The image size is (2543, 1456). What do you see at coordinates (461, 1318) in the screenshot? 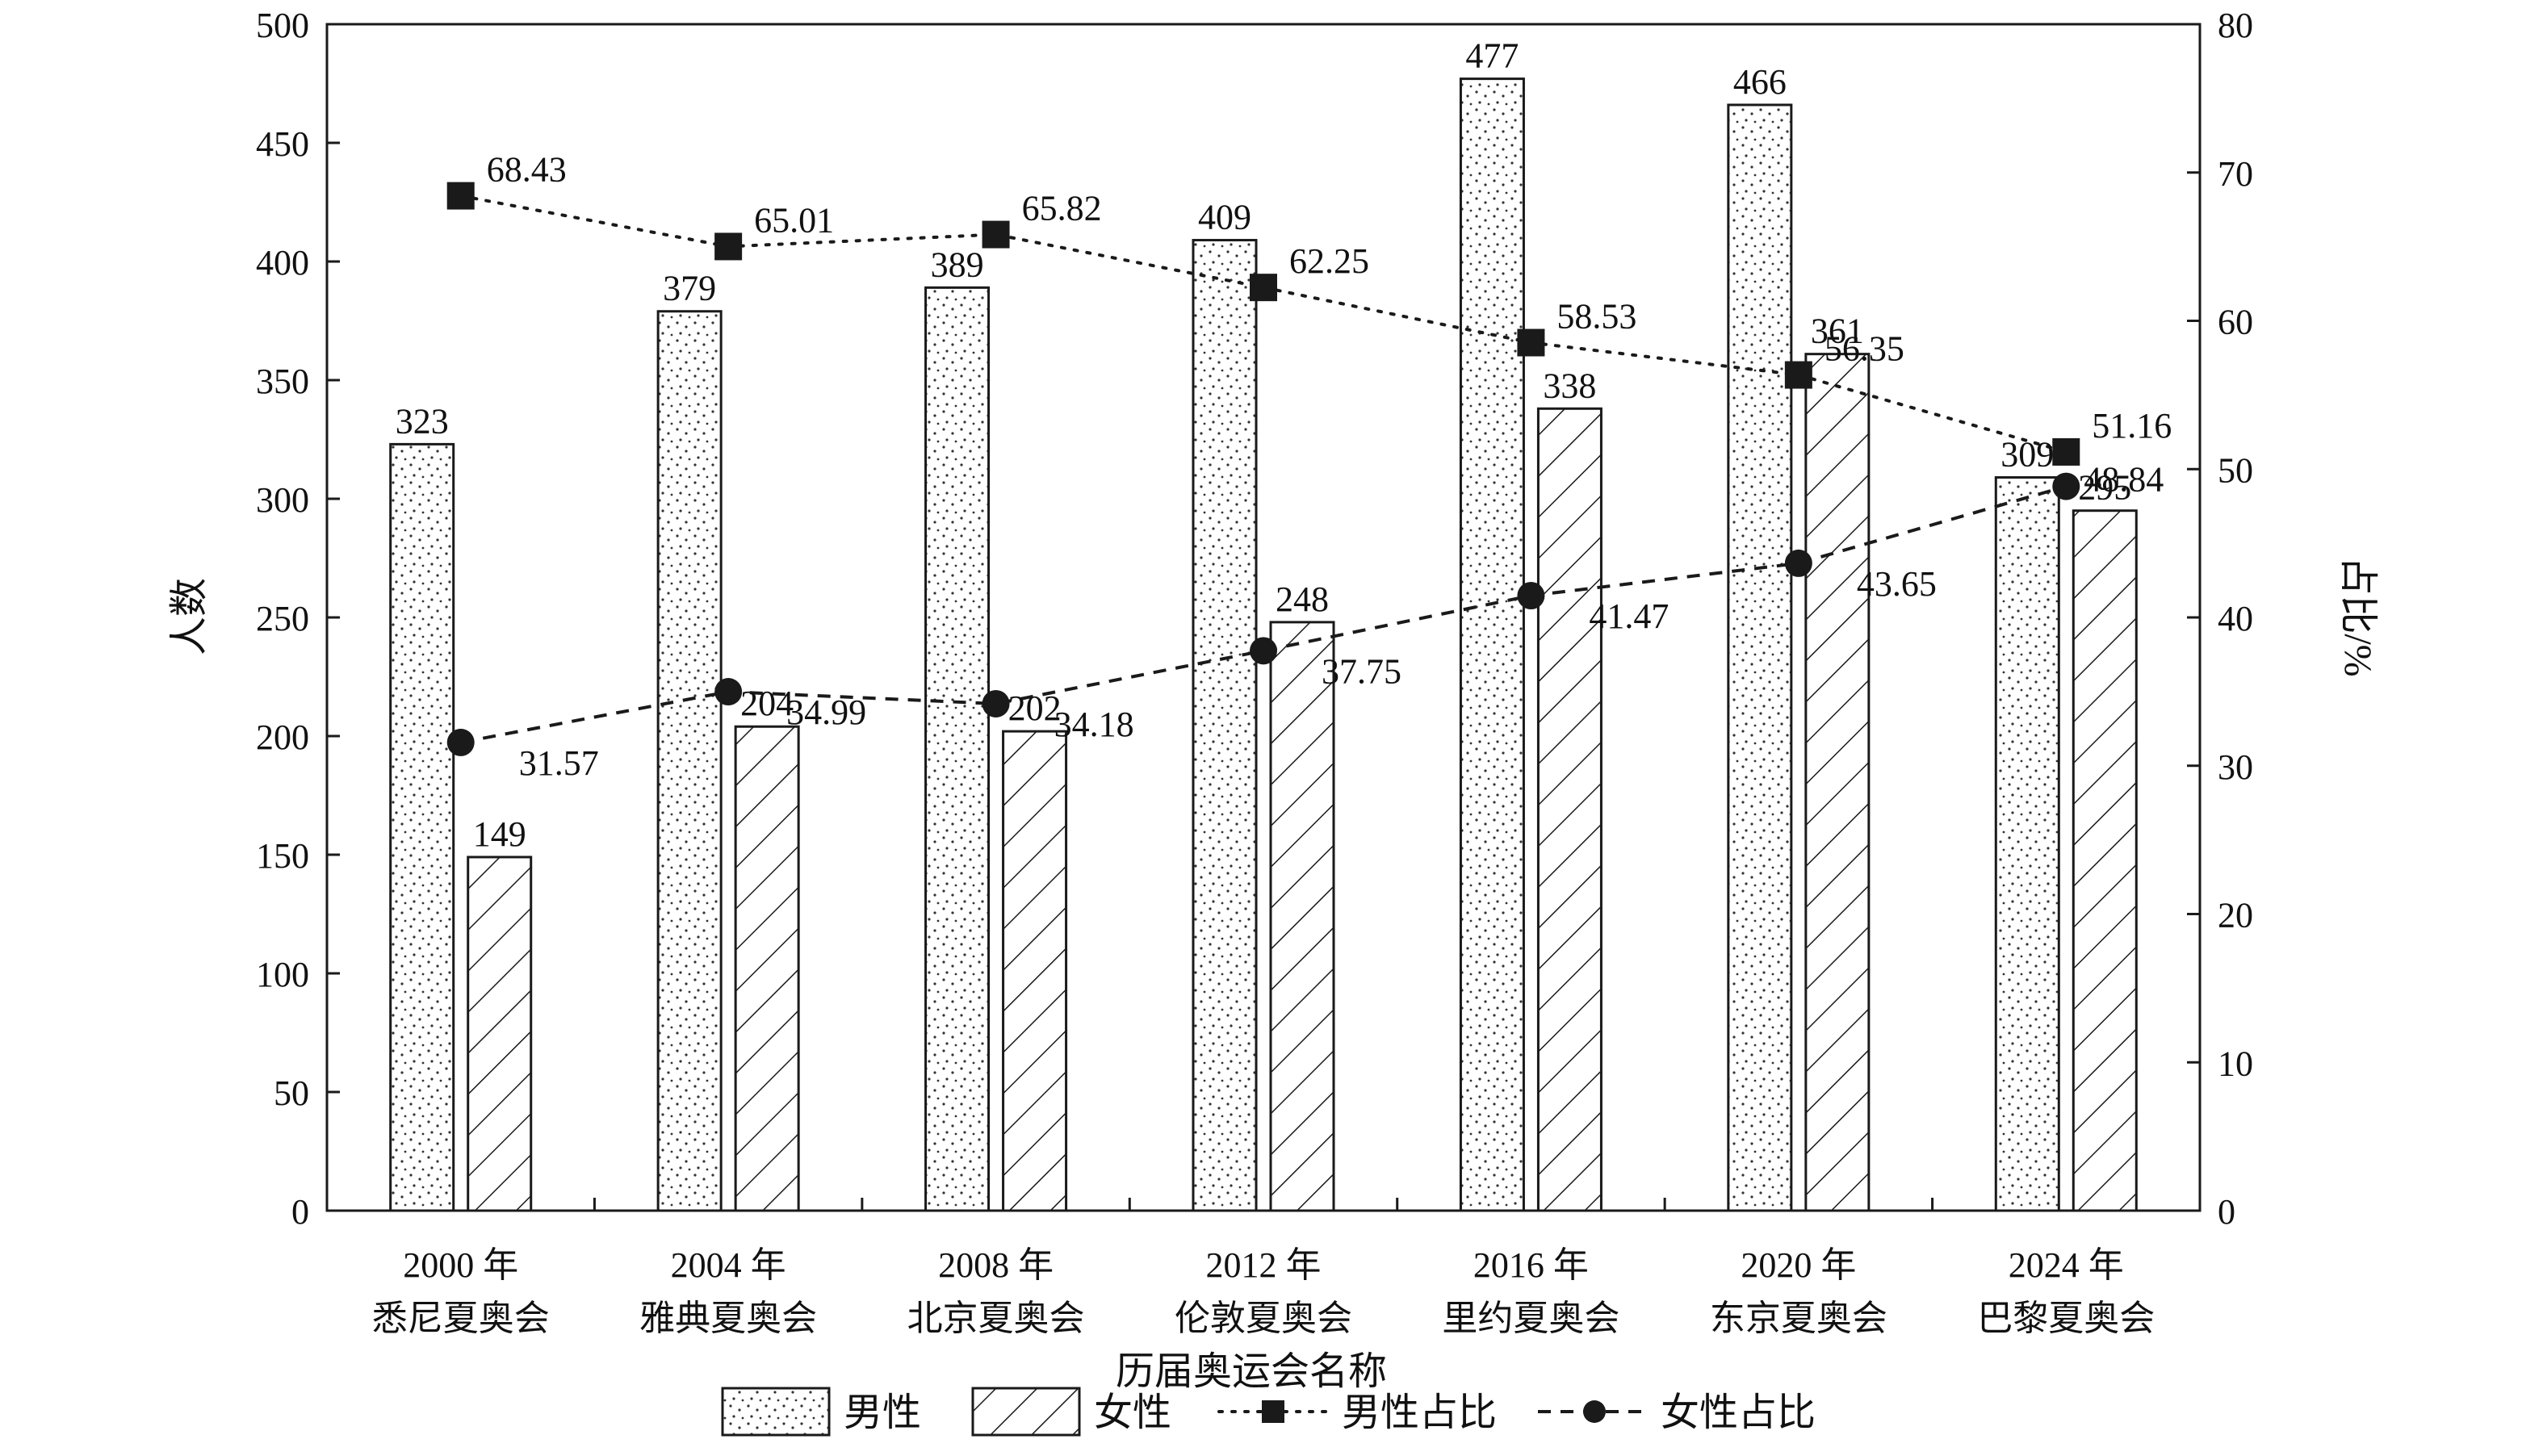
I see `x-tick-label-name: 悉尼夏奥会` at bounding box center [461, 1318].